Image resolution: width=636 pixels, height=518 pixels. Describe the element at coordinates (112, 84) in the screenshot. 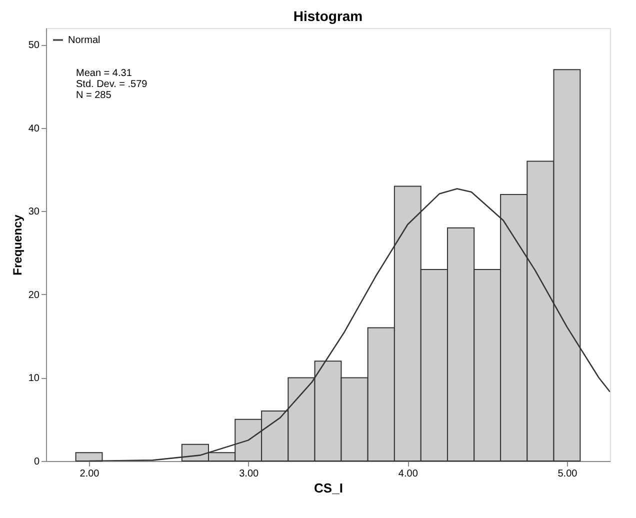

I see `annotation: Std. Dev. = .579` at that location.